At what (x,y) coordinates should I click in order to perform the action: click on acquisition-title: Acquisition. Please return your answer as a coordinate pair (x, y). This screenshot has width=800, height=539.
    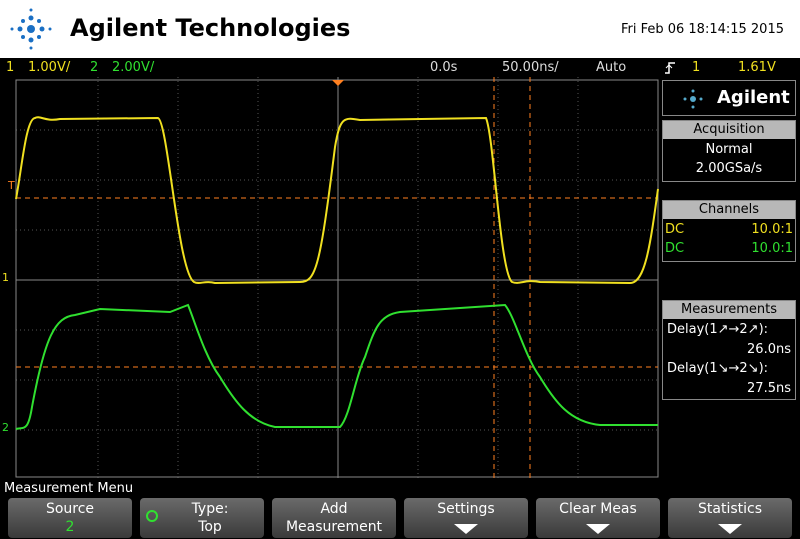
    Looking at the image, I should click on (729, 130).